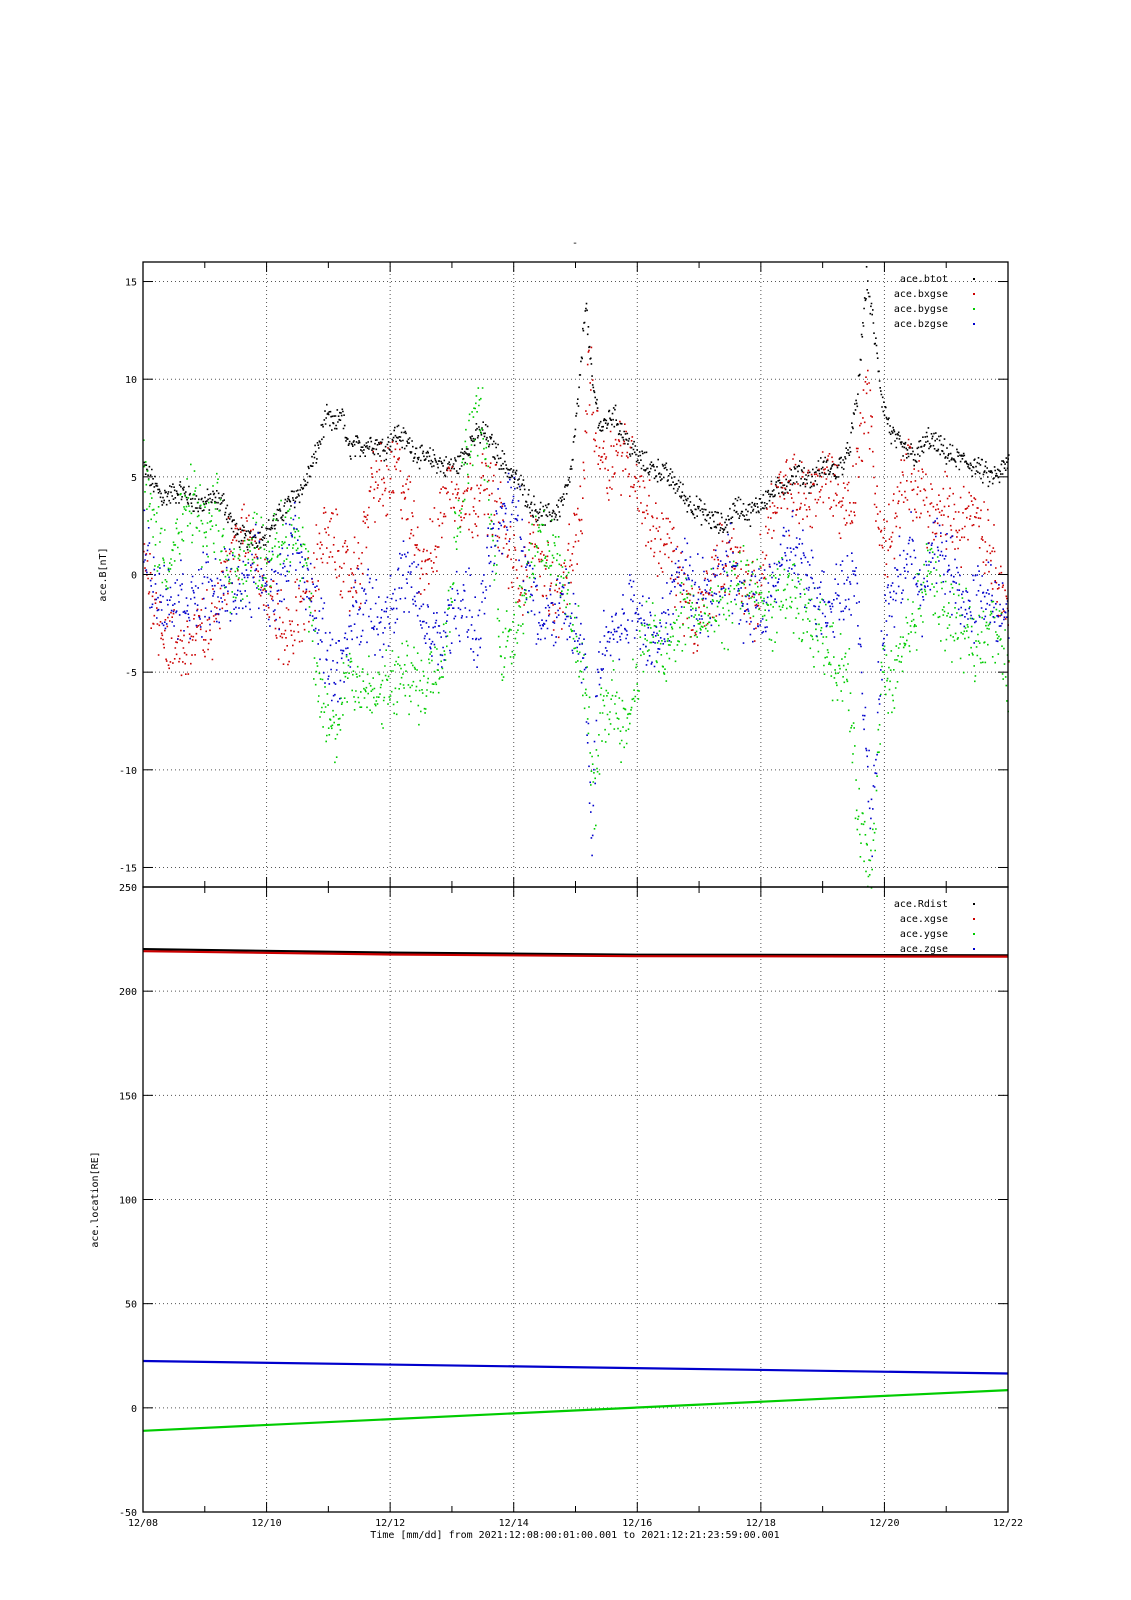  What do you see at coordinates (128, 992) in the screenshot?
I see `y-tick-label: 200` at bounding box center [128, 992].